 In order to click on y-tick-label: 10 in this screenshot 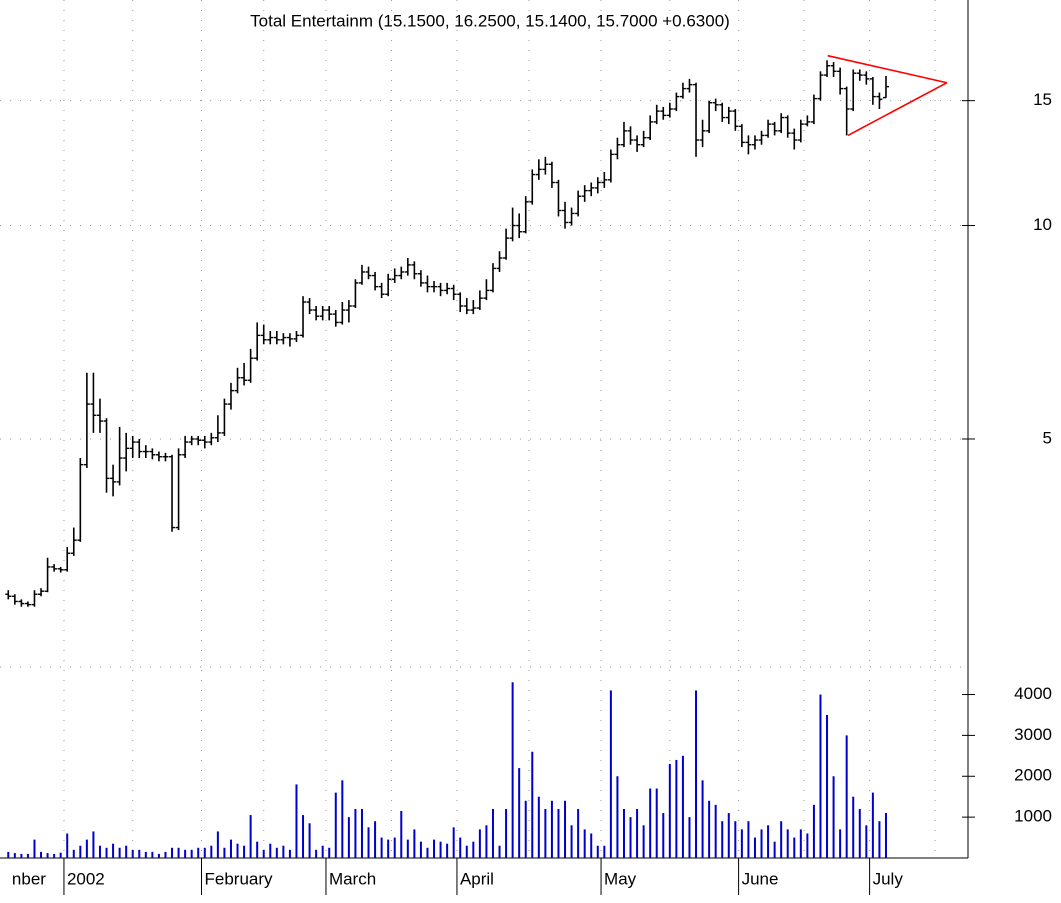, I will do `click(1042, 224)`.